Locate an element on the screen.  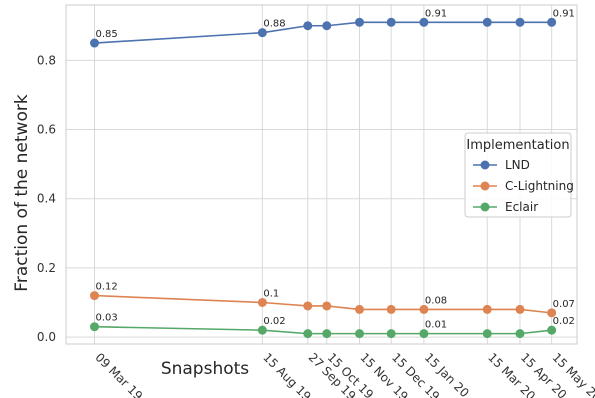
legend-label: LND is located at coordinates (517, 165).